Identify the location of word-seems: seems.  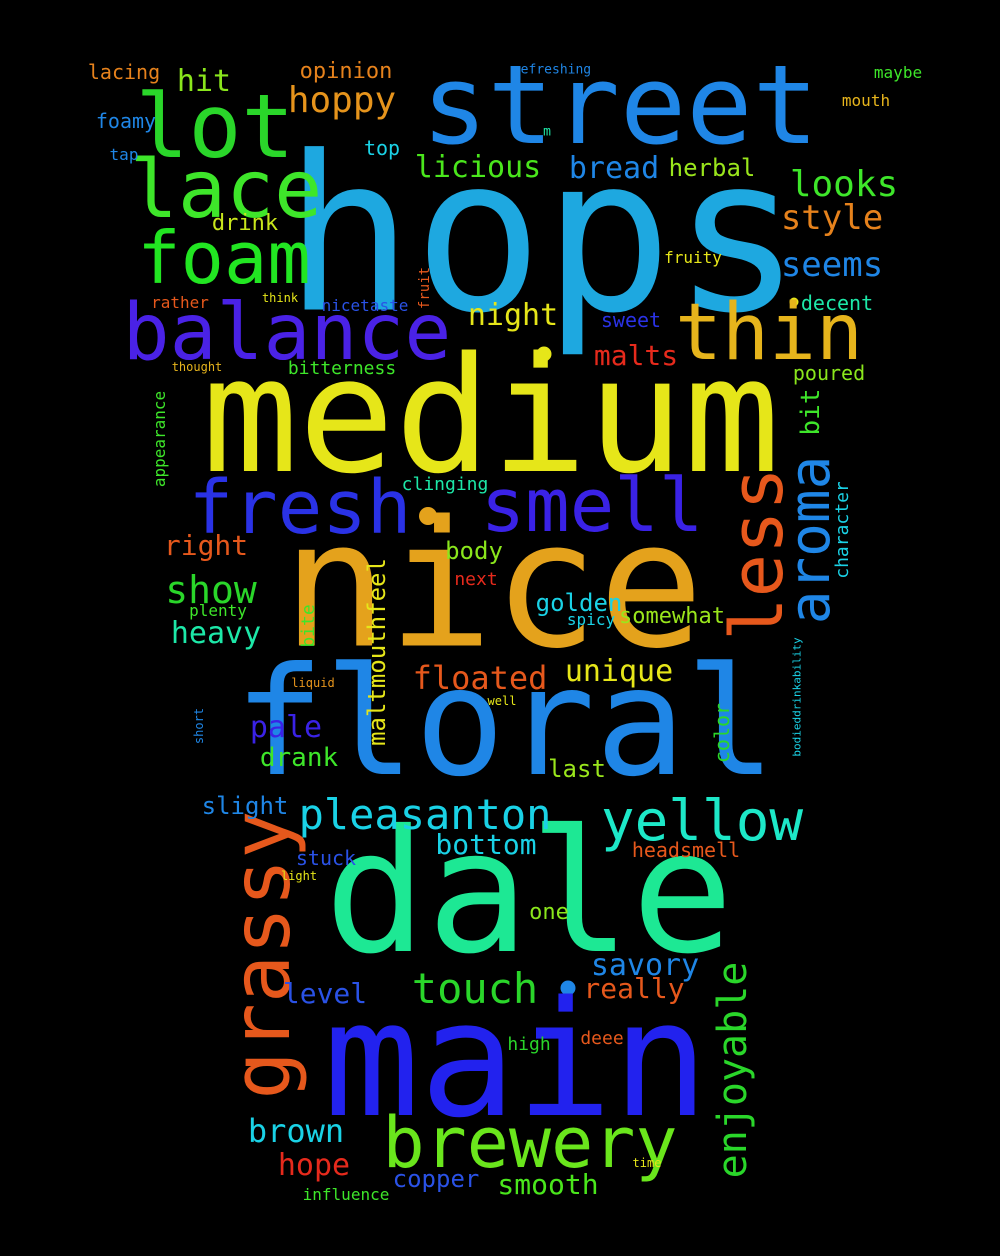
(832, 265).